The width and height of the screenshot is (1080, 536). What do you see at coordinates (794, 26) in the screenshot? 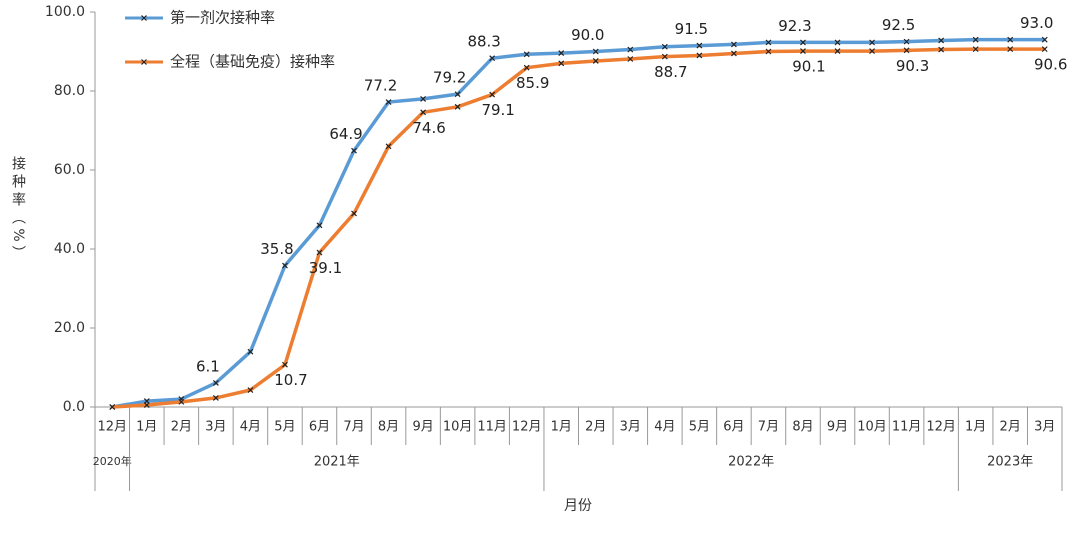
I see `data-label: 92.3` at bounding box center [794, 26].